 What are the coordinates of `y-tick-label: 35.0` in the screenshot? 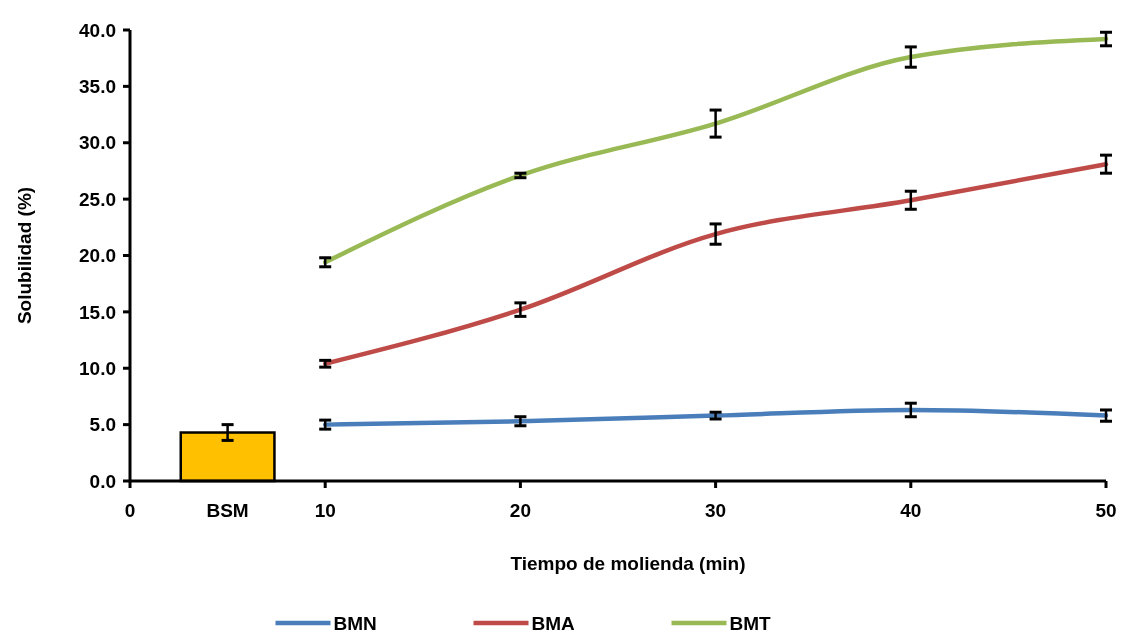 It's located at (97, 87).